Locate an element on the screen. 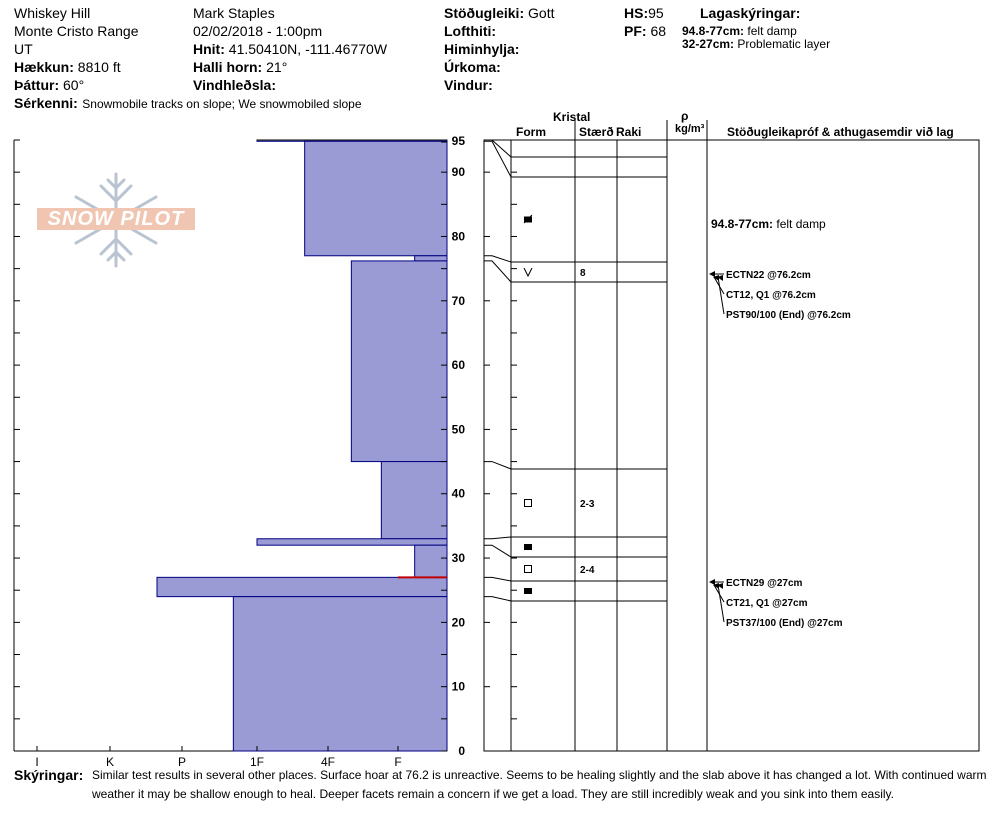 This screenshot has width=994, height=840. depth-label-10: 10 is located at coordinates (459, 687).